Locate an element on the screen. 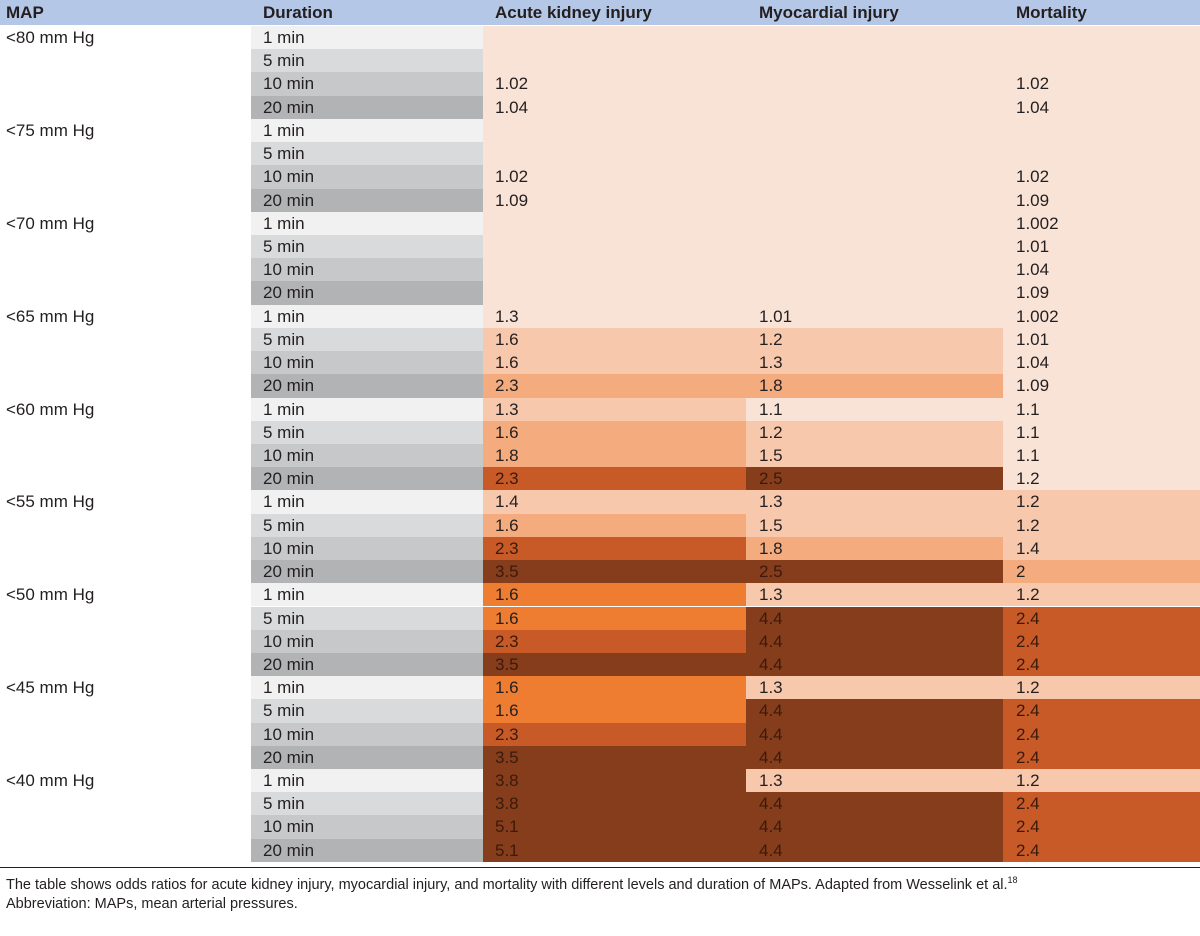 The width and height of the screenshot is (1200, 936). mortality-cell-value: 1.01 is located at coordinates (1033, 246).